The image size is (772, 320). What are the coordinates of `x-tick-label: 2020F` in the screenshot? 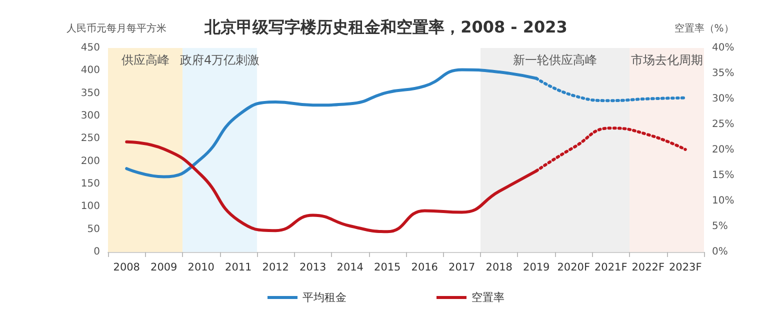 It's located at (573, 268).